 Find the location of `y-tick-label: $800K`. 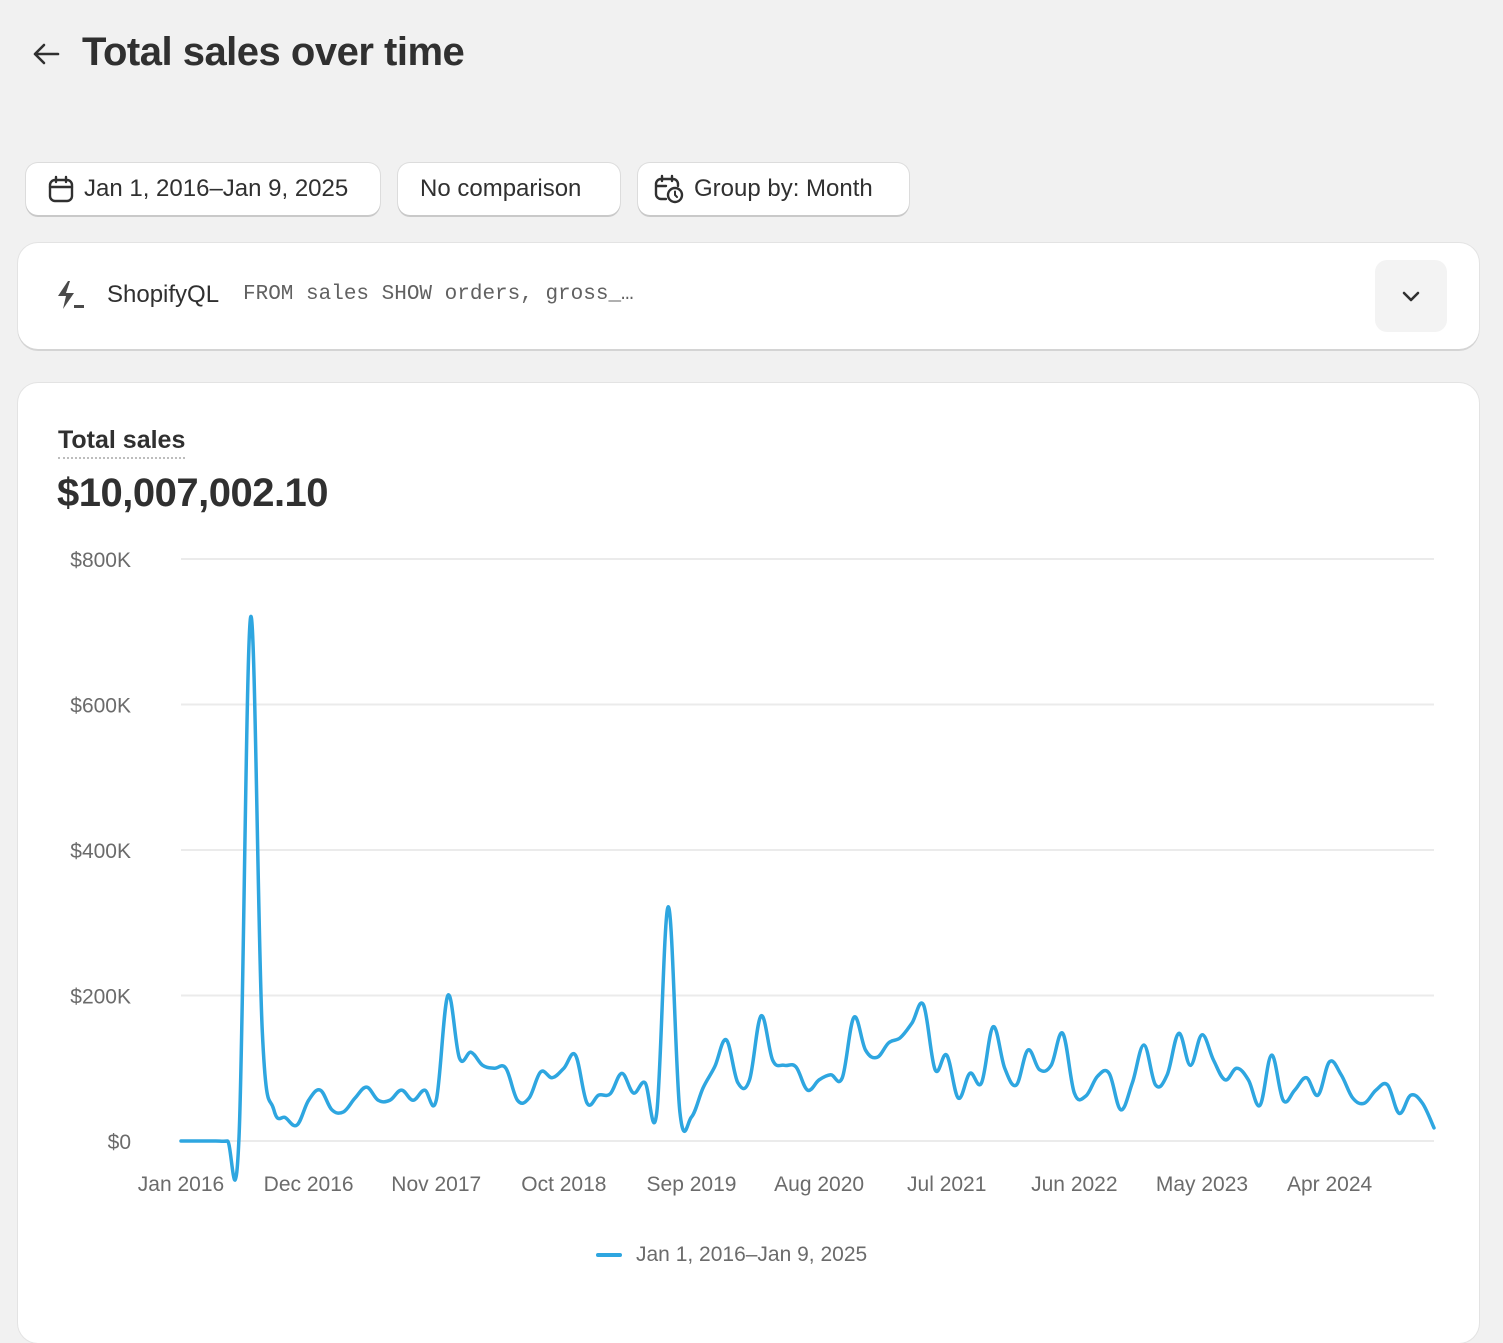

y-tick-label: $800K is located at coordinates (100, 560).